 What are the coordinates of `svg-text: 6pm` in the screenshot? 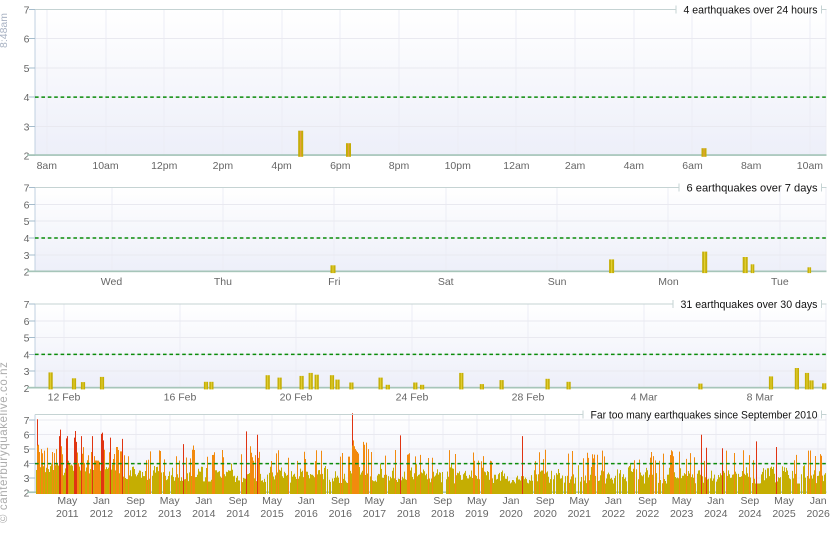 It's located at (340, 166).